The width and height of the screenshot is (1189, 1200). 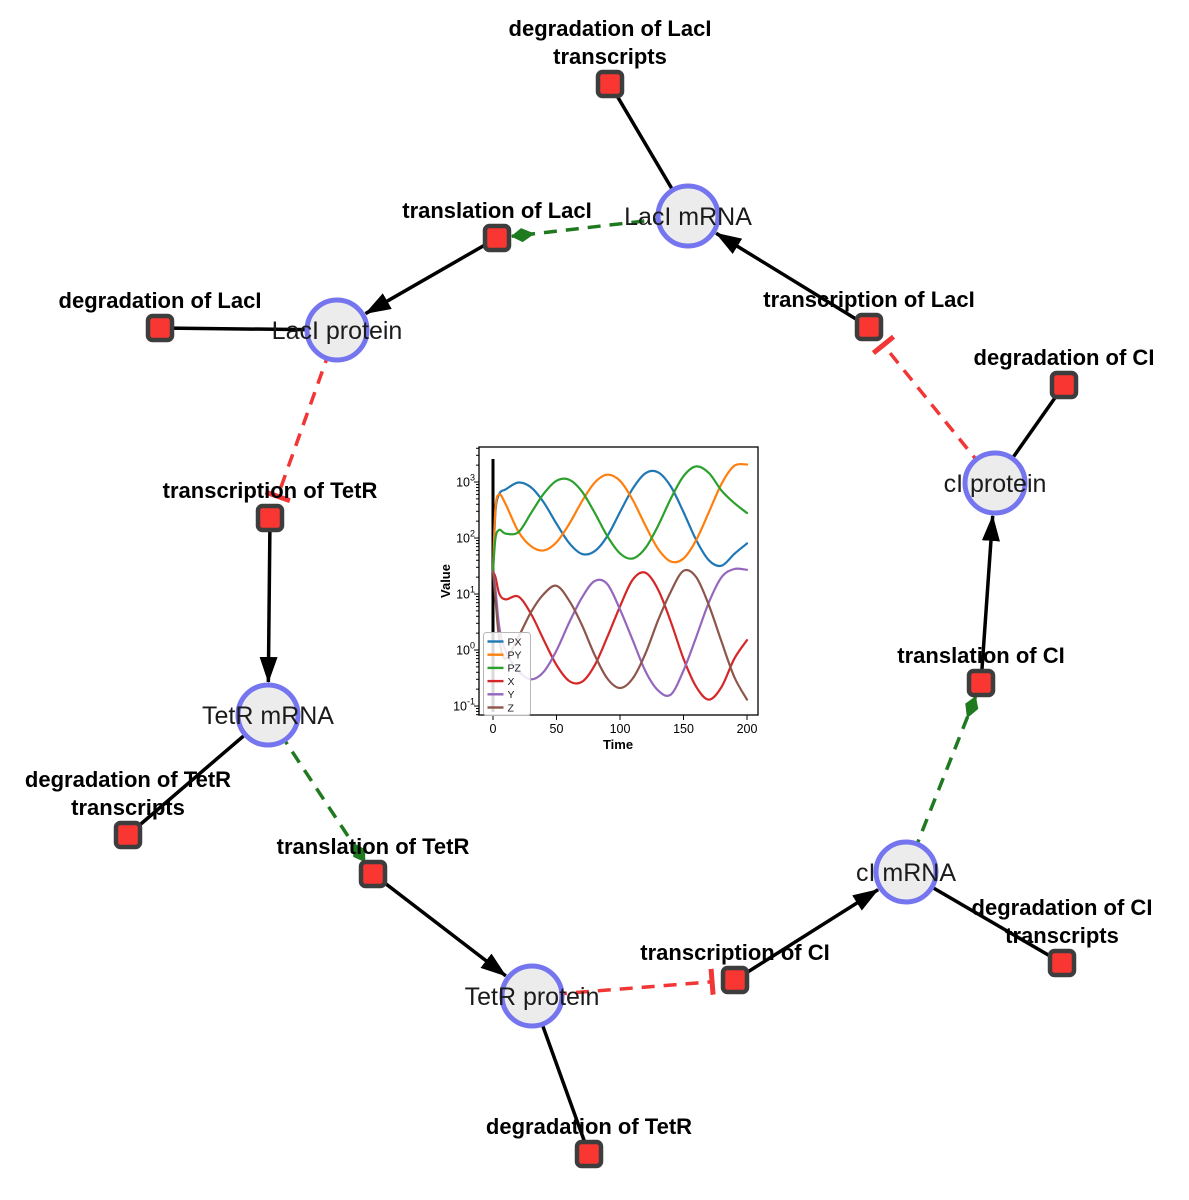 I want to click on reaction-label: degradation of CI, so click(x=1064, y=357).